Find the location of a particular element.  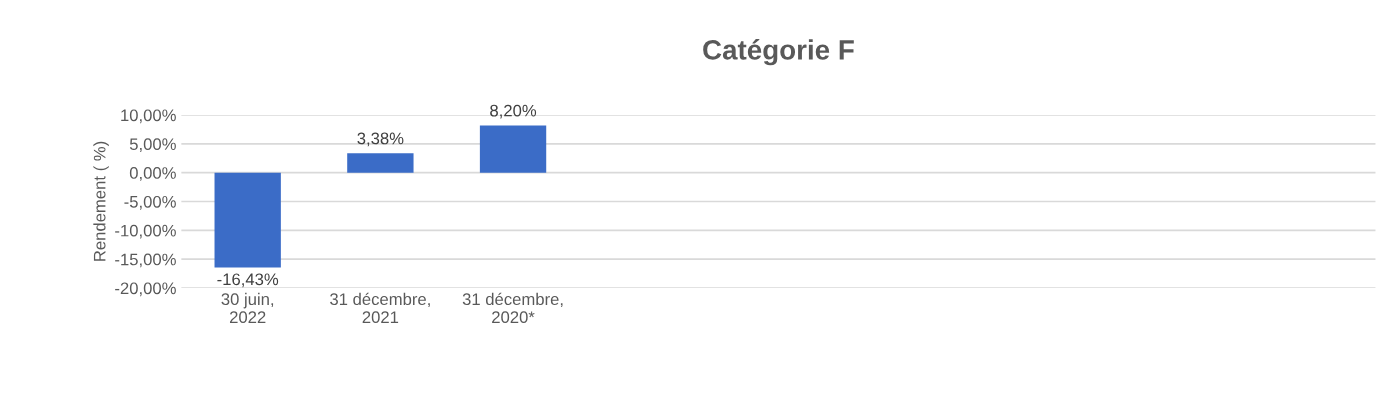

x-tick-label: 31 décembre, 2020* is located at coordinates (512, 308).